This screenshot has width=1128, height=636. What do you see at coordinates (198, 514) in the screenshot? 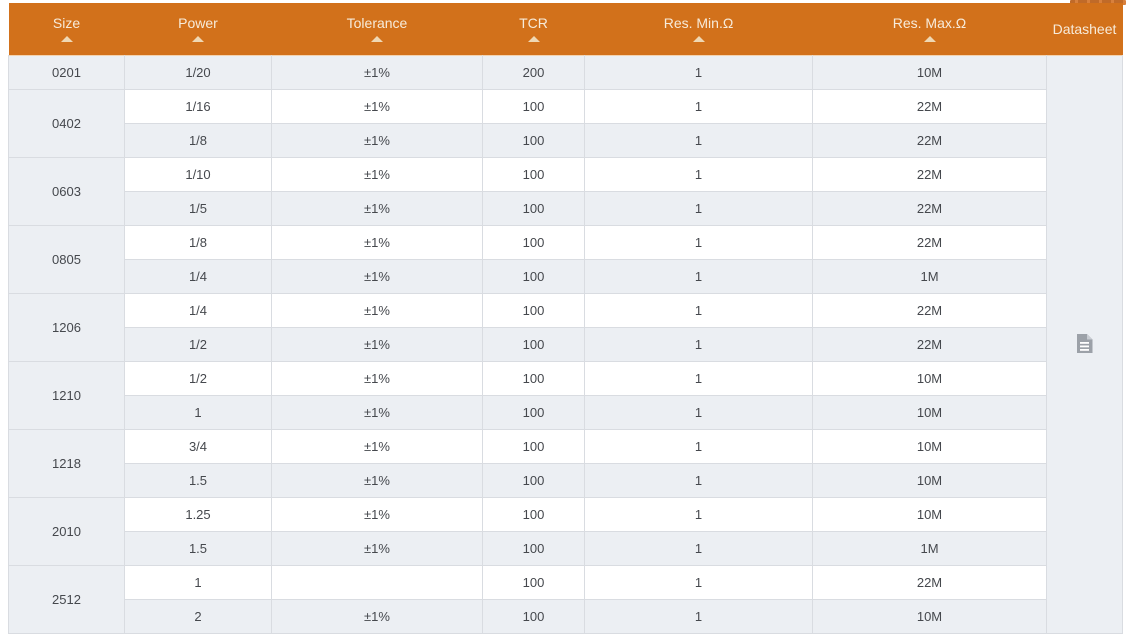
I see `cell-power: 1.25` at bounding box center [198, 514].